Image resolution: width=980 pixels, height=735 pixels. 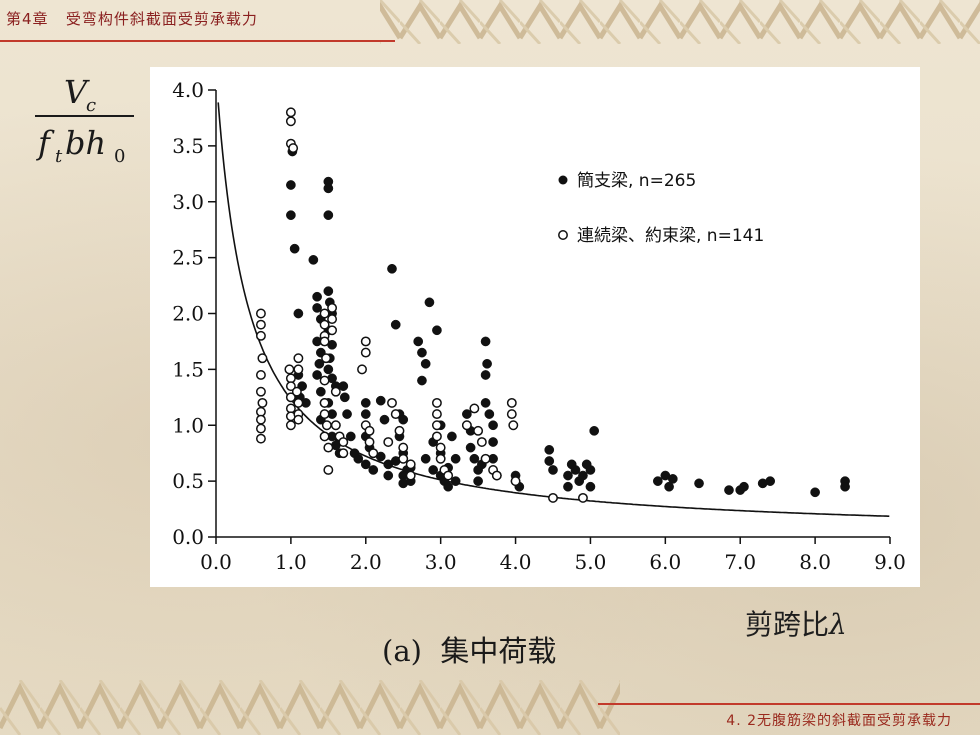 What do you see at coordinates (77, 92) in the screenshot?
I see `ylabel-numerator: V` at bounding box center [77, 92].